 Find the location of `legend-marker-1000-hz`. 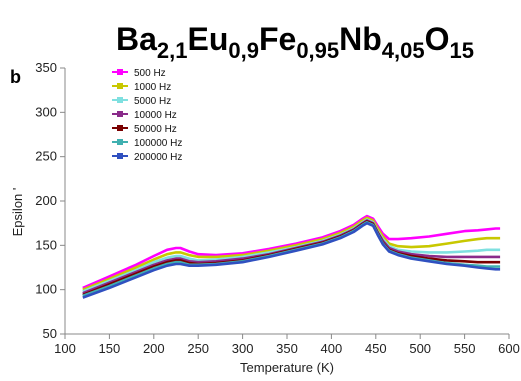

legend-marker-1000-hz is located at coordinates (120, 86).